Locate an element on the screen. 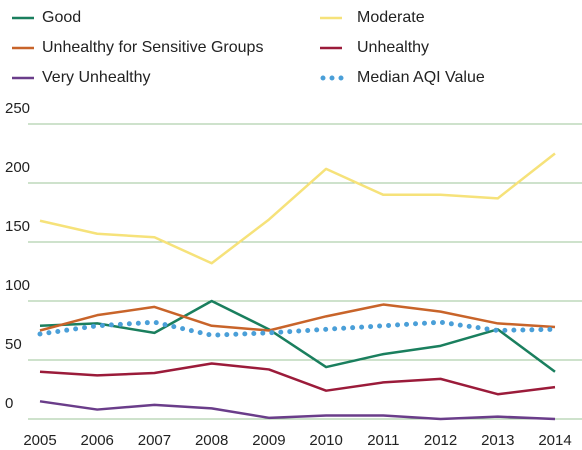 The width and height of the screenshot is (582, 450). x-tick-label: 2013 is located at coordinates (497, 440).